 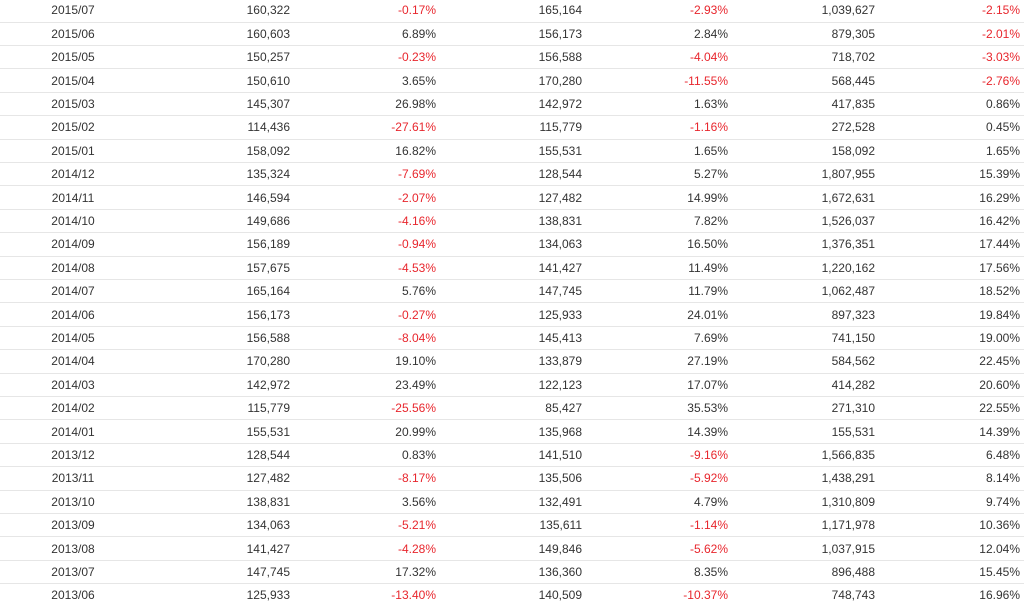 I want to click on value-cell: 896,488, so click(x=853, y=571).